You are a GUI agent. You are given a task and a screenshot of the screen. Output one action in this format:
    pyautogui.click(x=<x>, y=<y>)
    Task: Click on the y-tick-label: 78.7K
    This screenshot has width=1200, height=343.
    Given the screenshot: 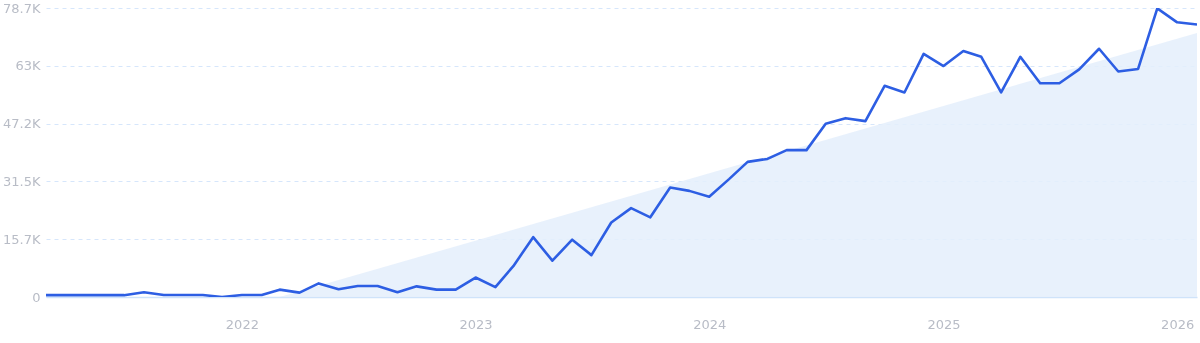 What is the action you would take?
    pyautogui.click(x=22, y=8)
    